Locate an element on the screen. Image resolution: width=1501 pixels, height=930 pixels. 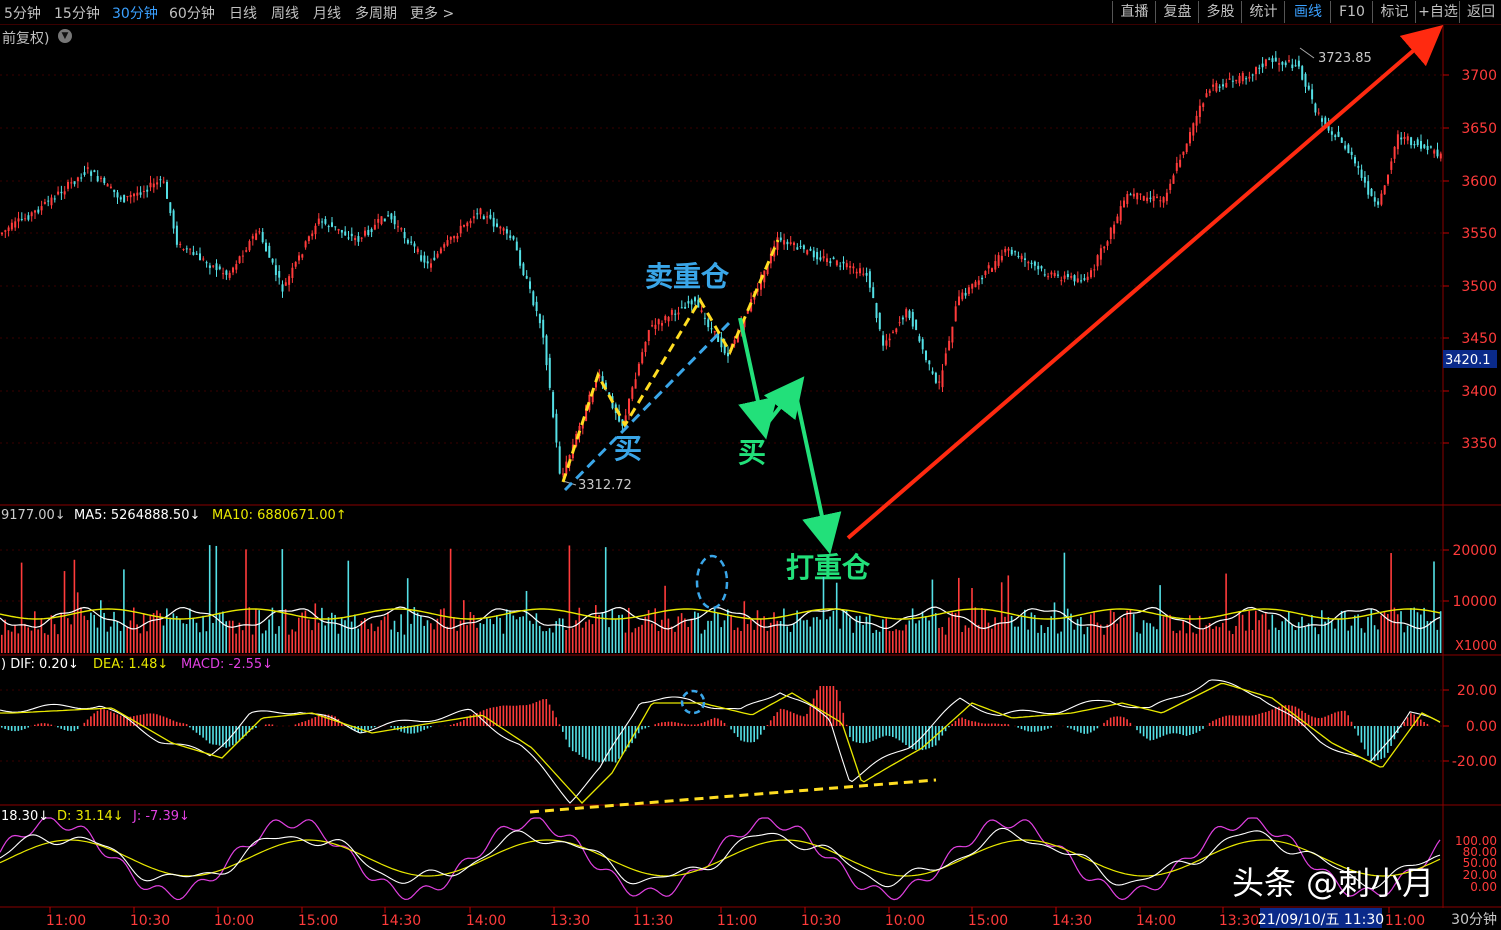
annotation-buy-1: 买 is located at coordinates (628, 448).